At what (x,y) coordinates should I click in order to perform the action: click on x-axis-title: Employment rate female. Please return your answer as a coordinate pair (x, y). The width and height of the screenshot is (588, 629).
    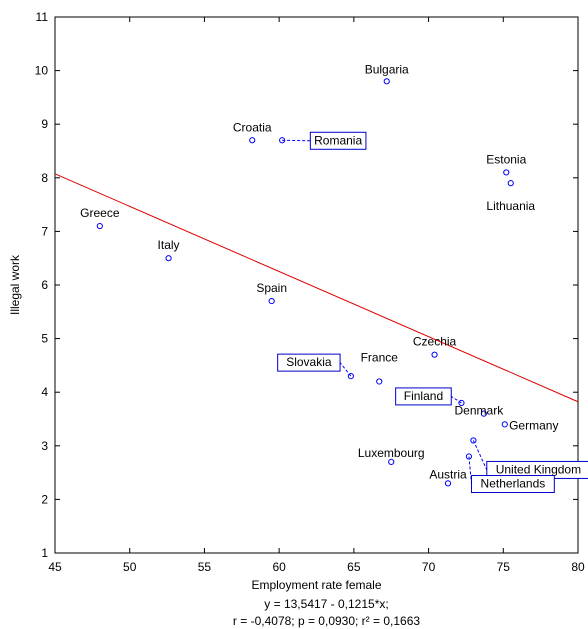
    Looking at the image, I should click on (316, 585).